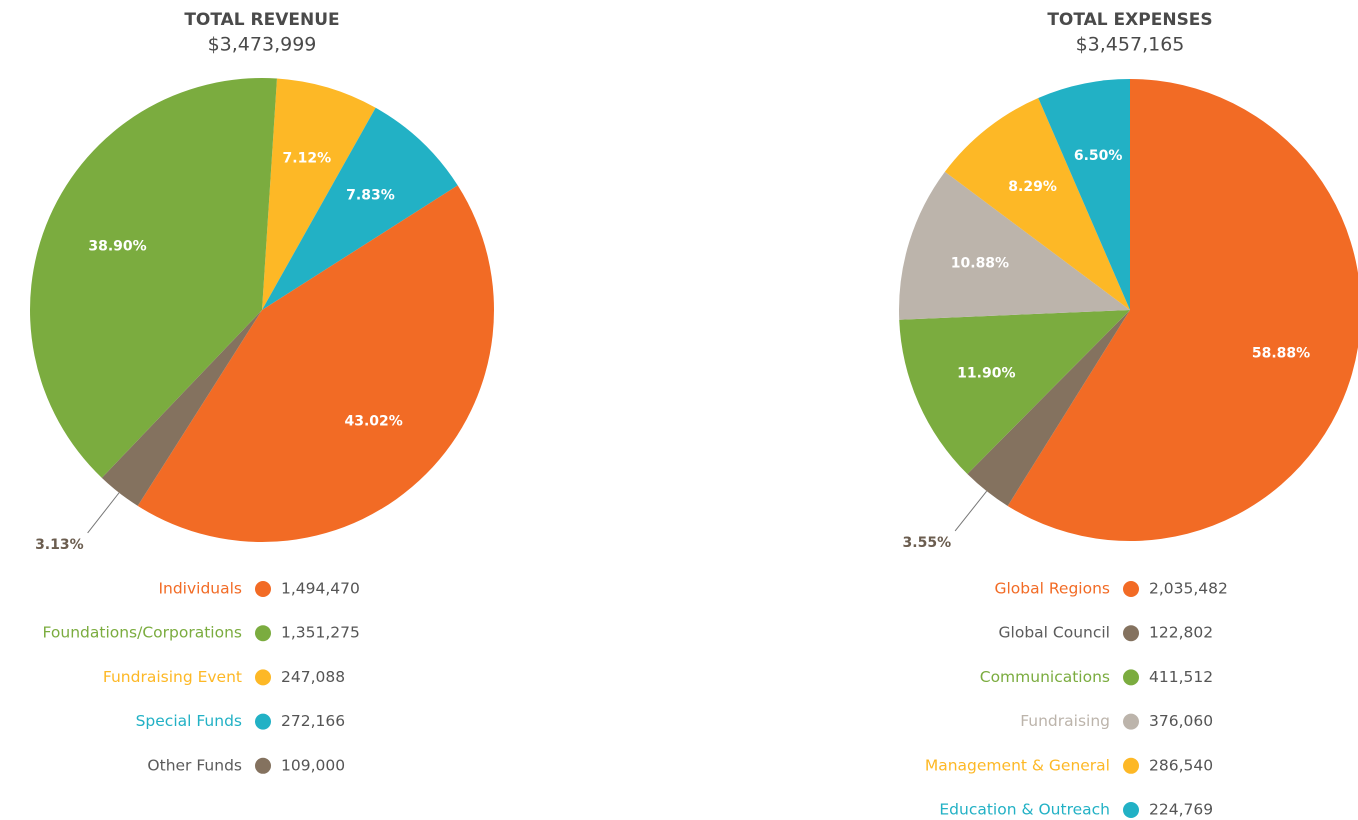 The width and height of the screenshot is (1358, 820). Describe the element at coordinates (320, 633) in the screenshot. I see `legend-amount: 1,351,275` at that location.